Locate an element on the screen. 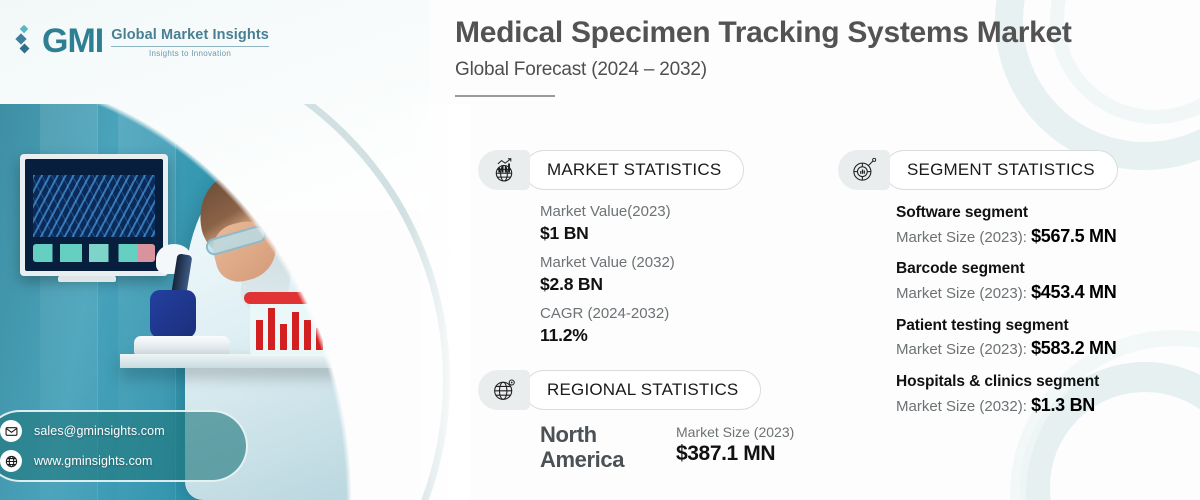 This screenshot has height=500, width=1200. region-market-size-value: $387.1 MN is located at coordinates (726, 454).